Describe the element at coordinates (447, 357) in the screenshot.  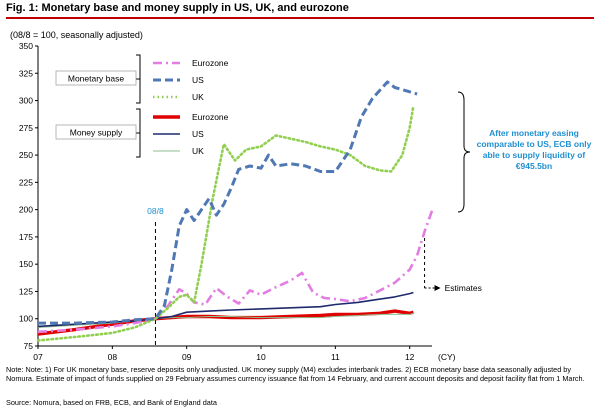
I see `x-axis-unit: (CY)` at that location.